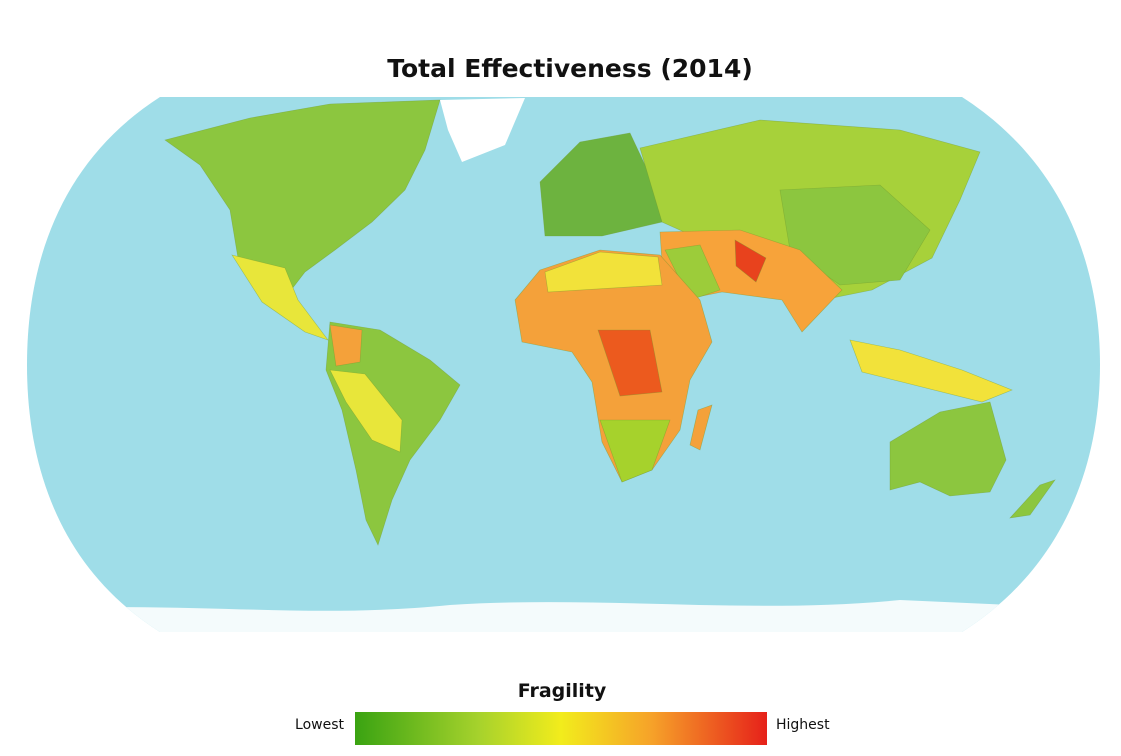 Image resolution: width=1121 pixels, height=756 pixels. I want to click on legend-high-label: Highest, so click(803, 725).